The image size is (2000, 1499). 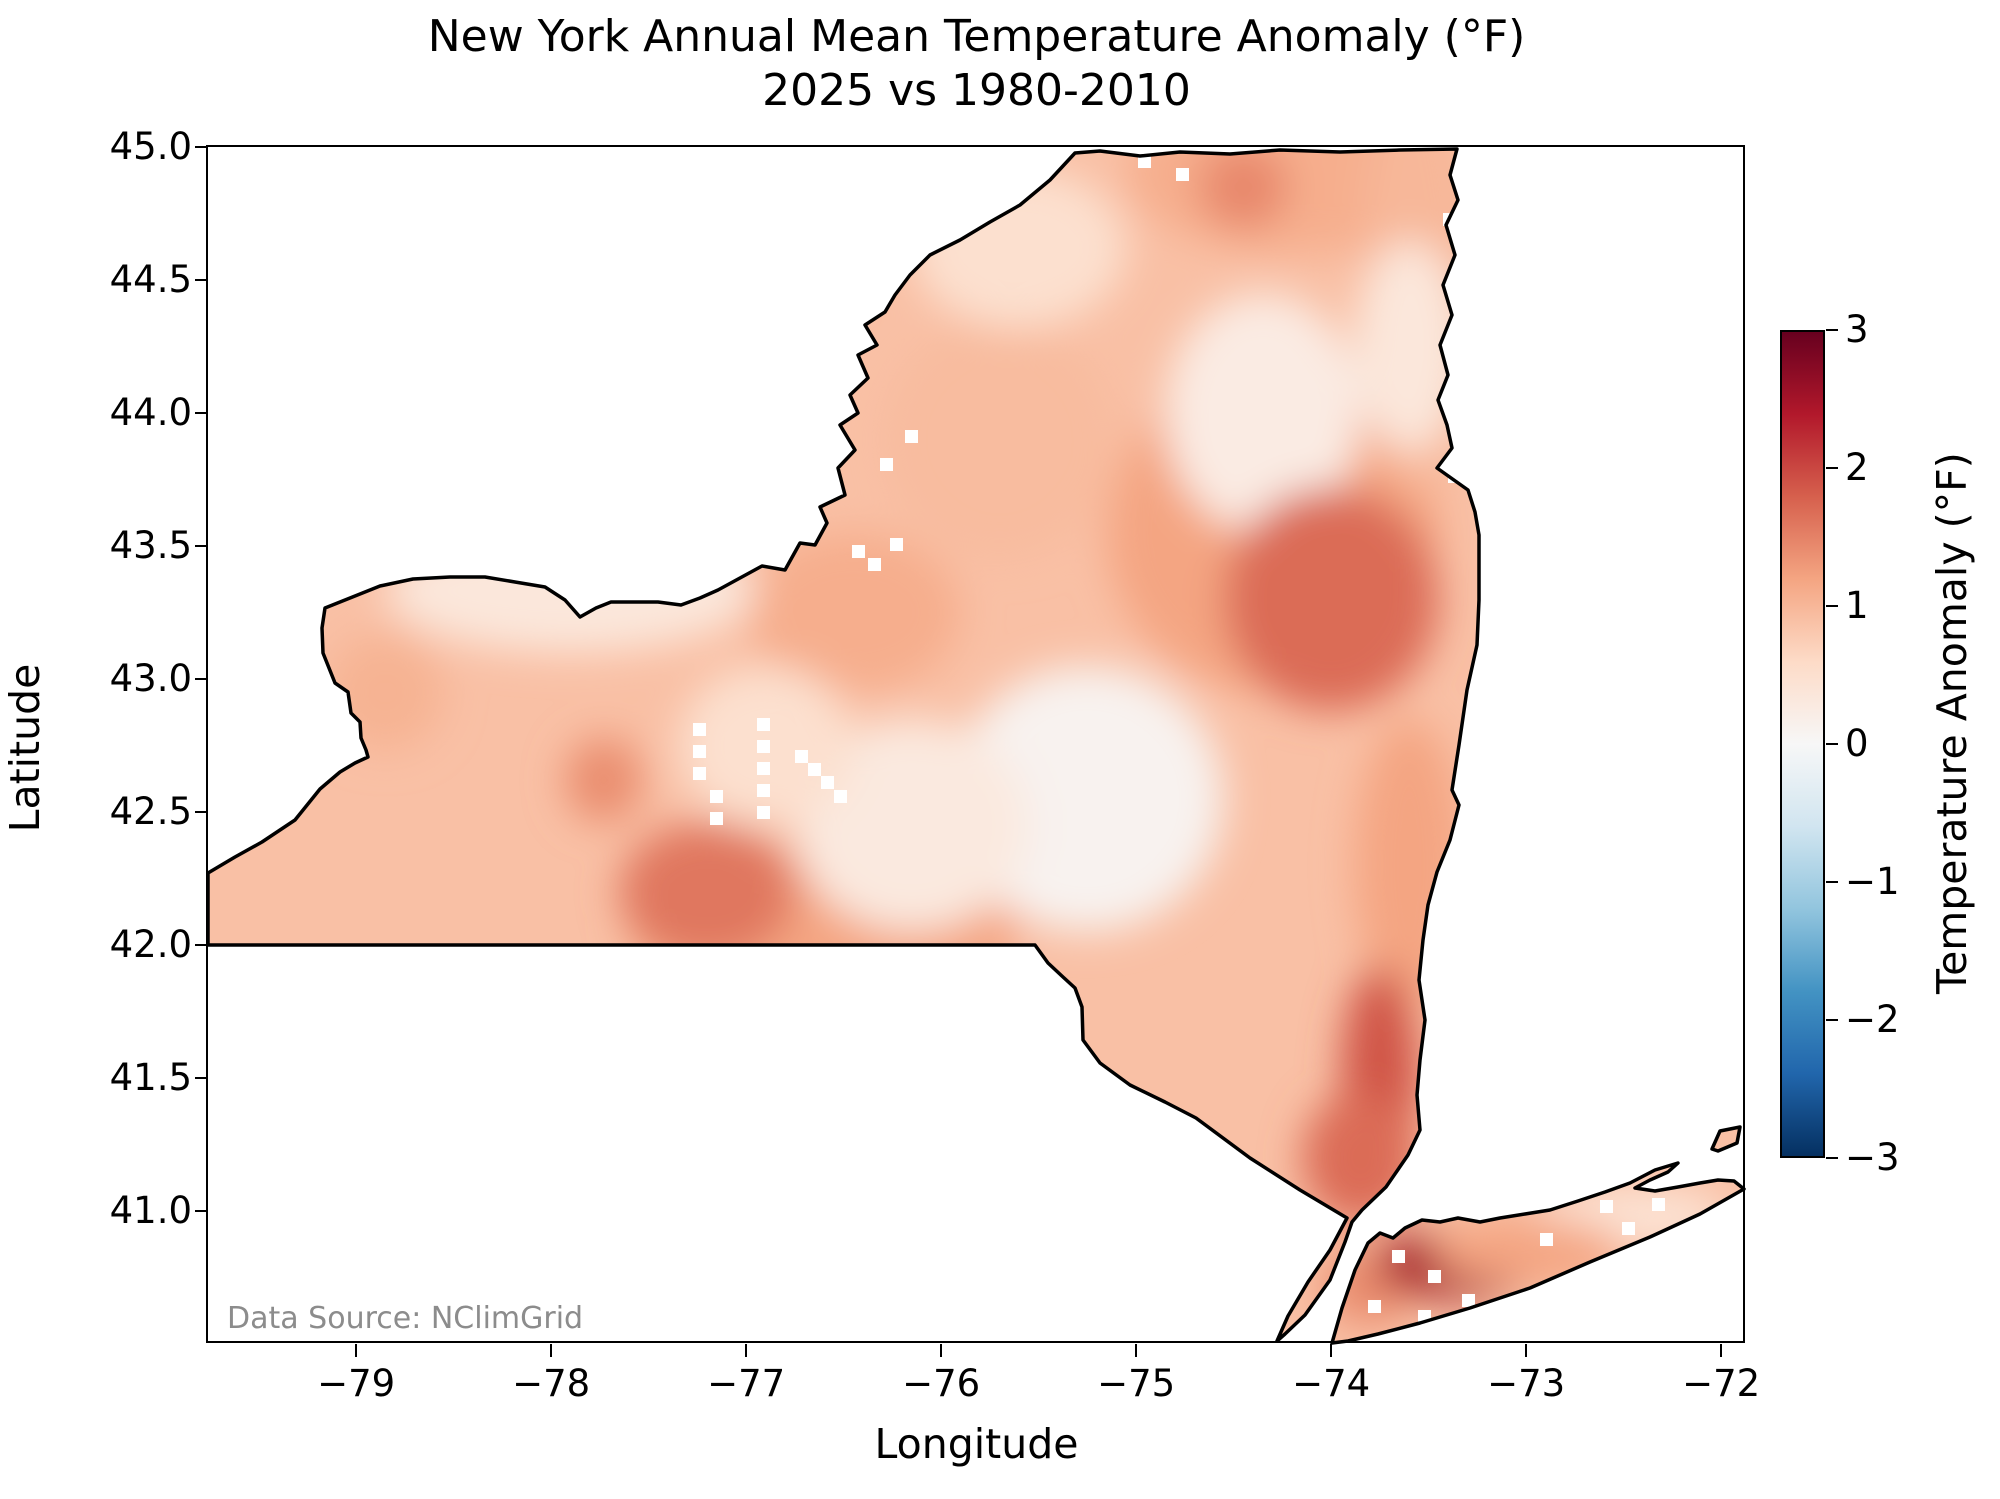 I want to click on data-source-note: Data Source: NClimGrid, so click(x=405, y=1318).